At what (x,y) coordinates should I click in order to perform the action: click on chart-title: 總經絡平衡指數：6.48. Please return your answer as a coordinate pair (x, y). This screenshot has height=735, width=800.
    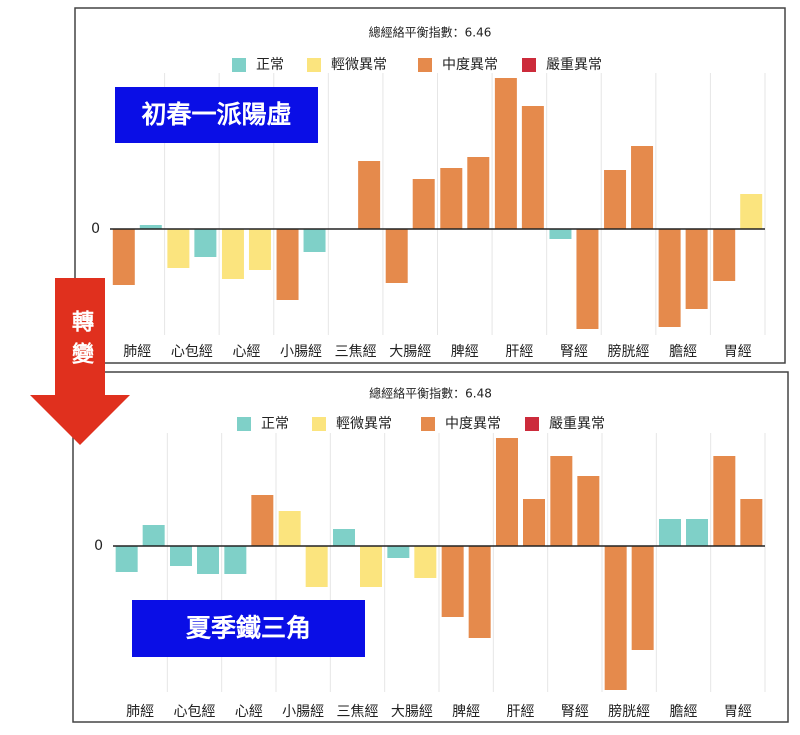
    Looking at the image, I should click on (430, 393).